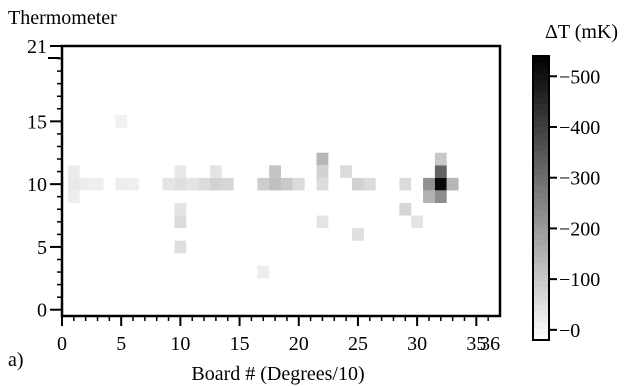  I want to click on x-tick-label: 0, so click(62, 344).